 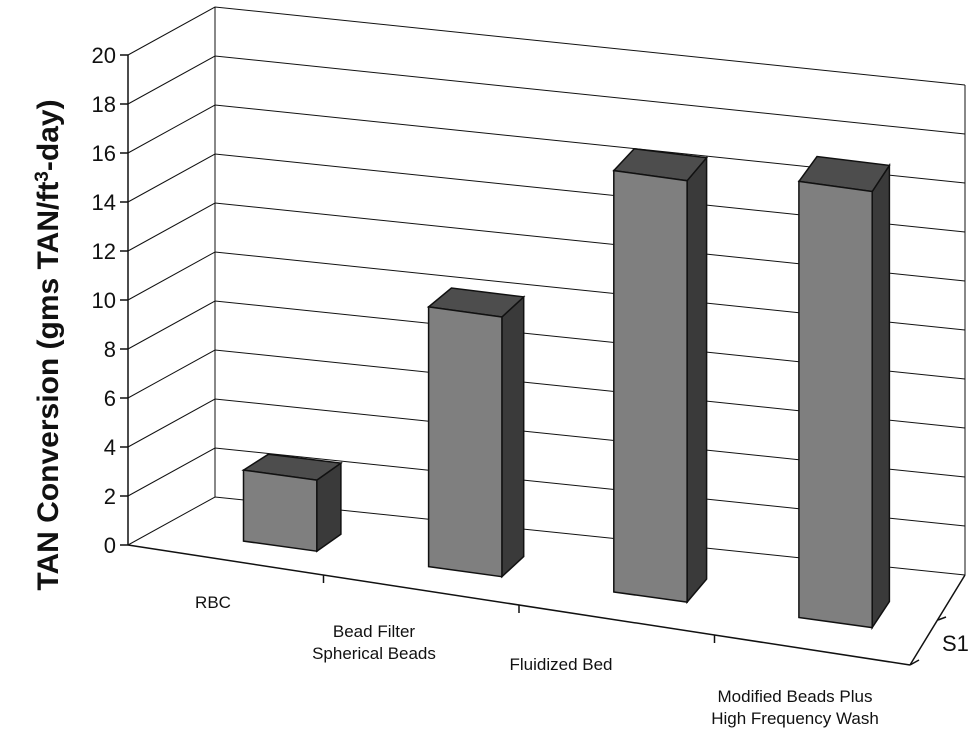 I want to click on depth-axis-line, so click(x=937, y=620).